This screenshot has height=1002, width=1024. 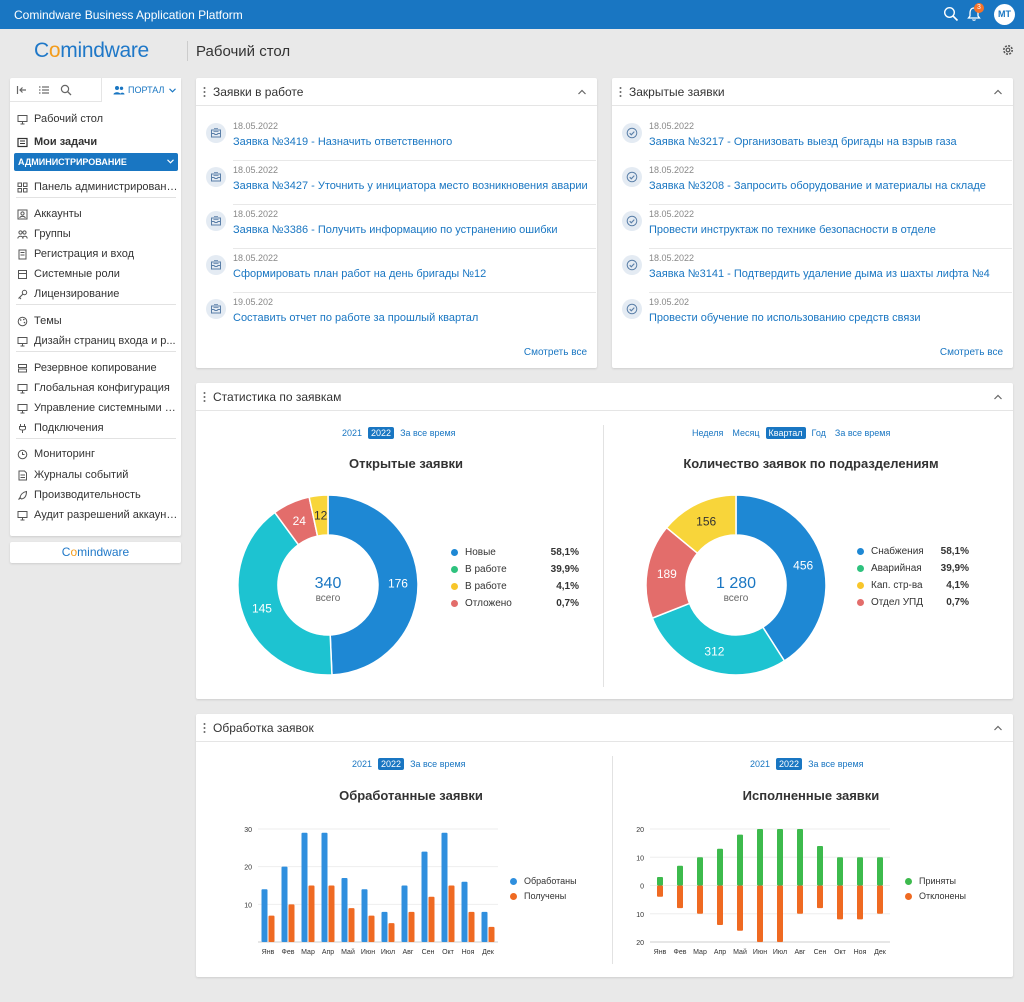 What do you see at coordinates (97, 368) in the screenshot?
I see `sidebar-item: Резервное копирование` at bounding box center [97, 368].